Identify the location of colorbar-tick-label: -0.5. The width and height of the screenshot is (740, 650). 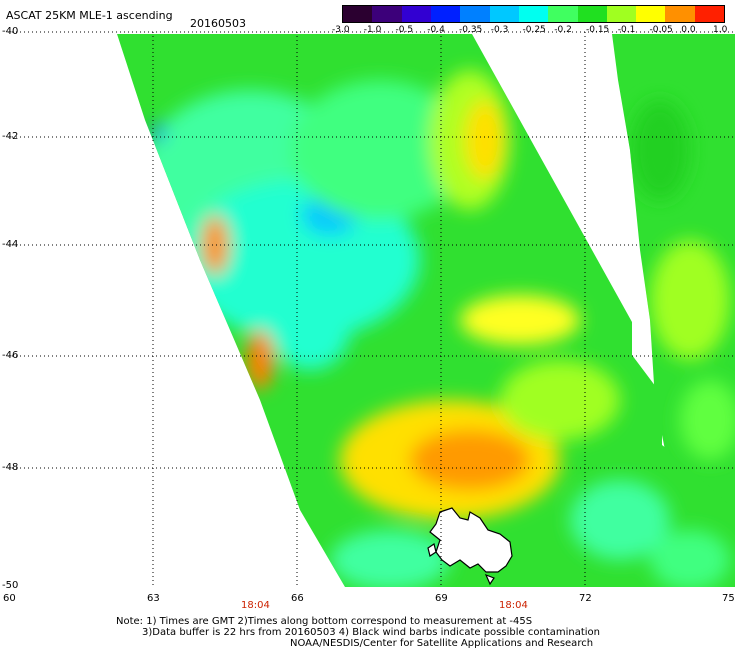
(404, 30).